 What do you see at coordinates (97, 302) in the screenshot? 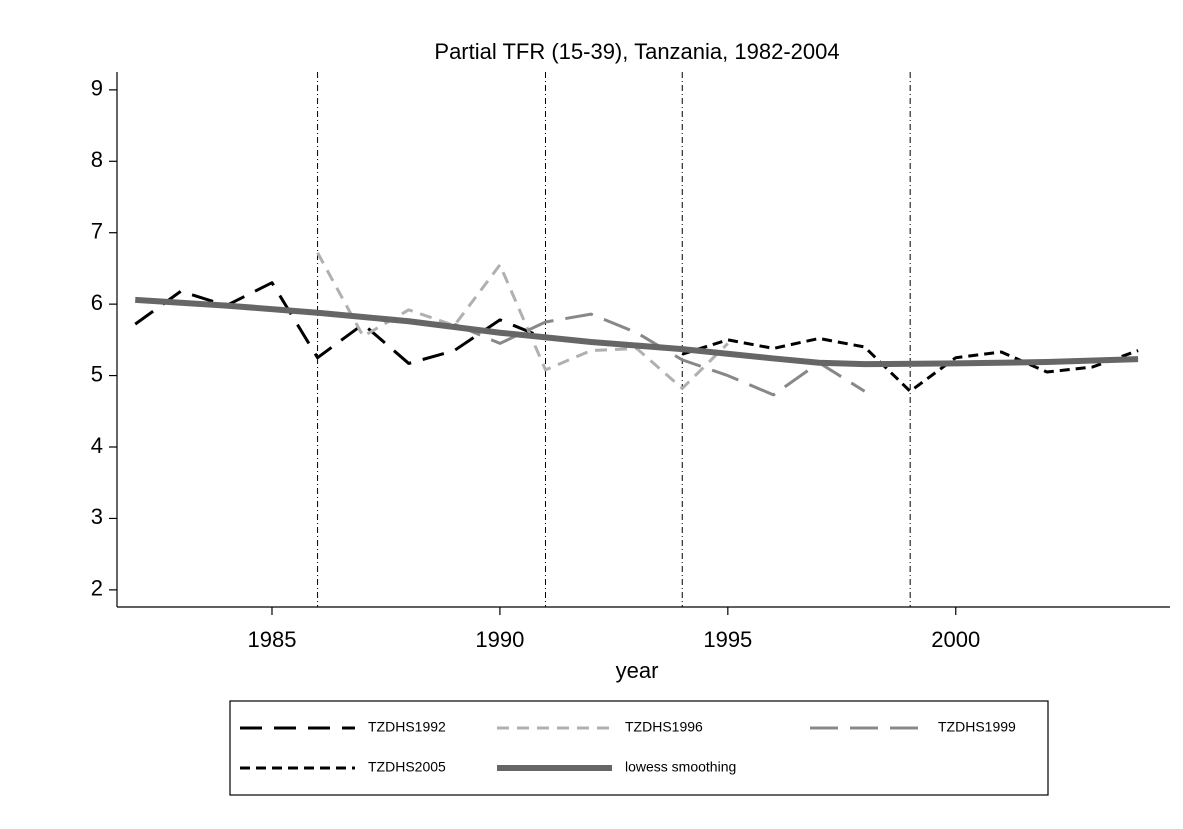
I see `y-tick-label: 6` at bounding box center [97, 302].